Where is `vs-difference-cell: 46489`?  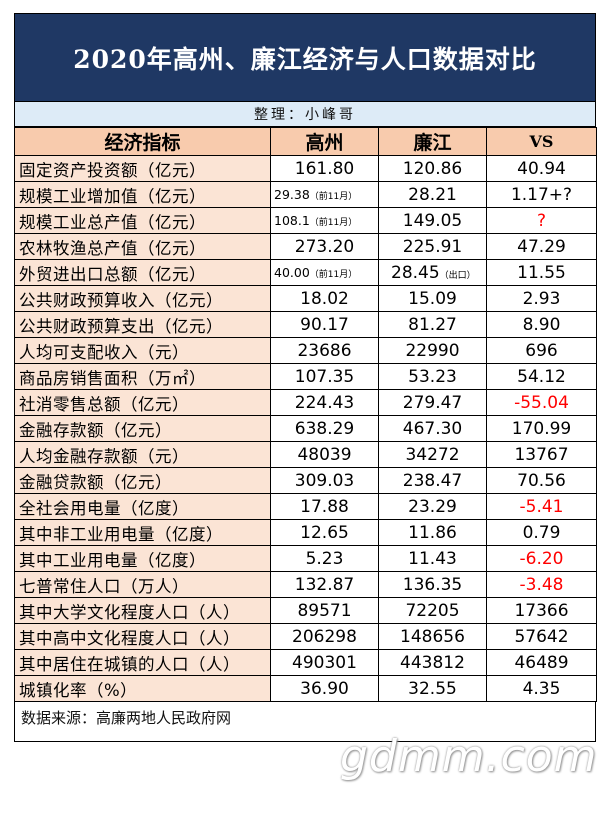
vs-difference-cell: 46489 is located at coordinates (541, 662).